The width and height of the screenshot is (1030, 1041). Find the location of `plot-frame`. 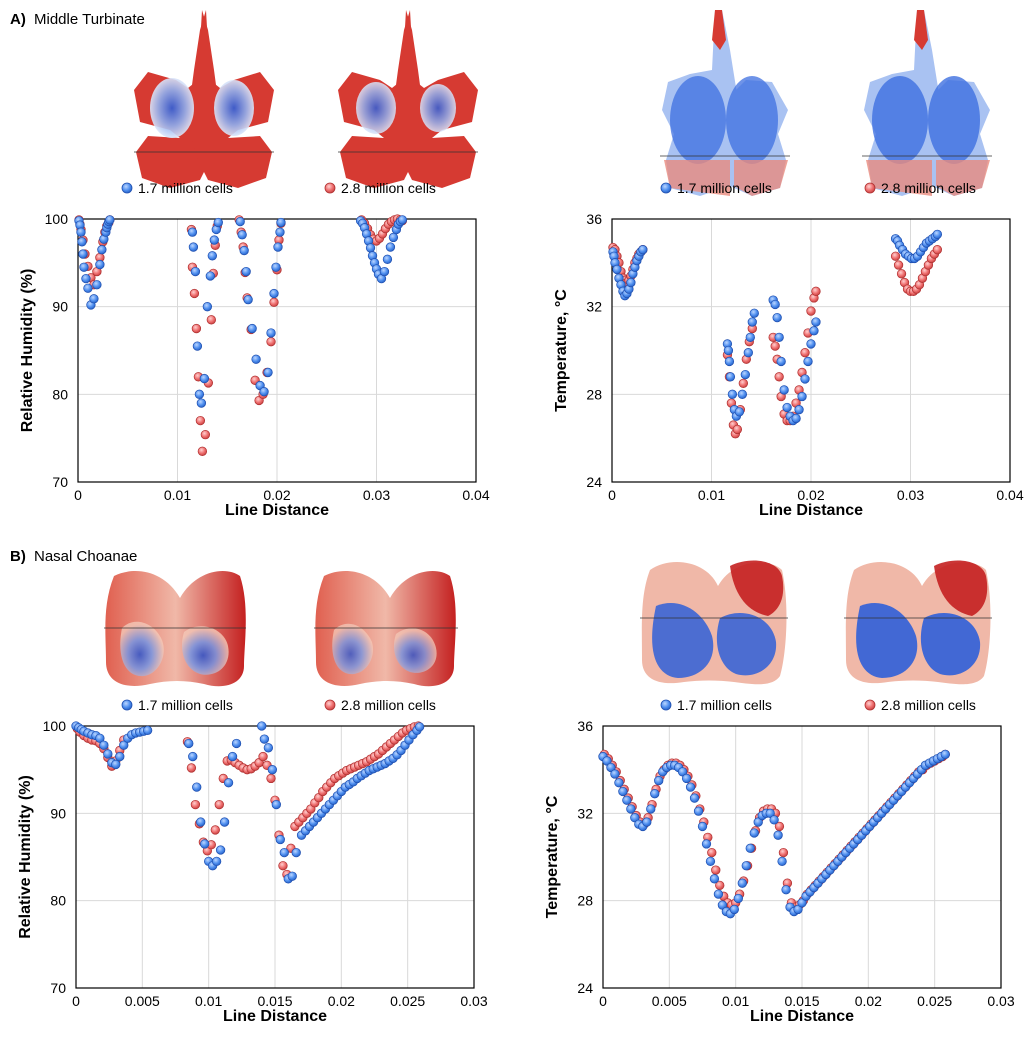

plot-frame is located at coordinates (275, 857).